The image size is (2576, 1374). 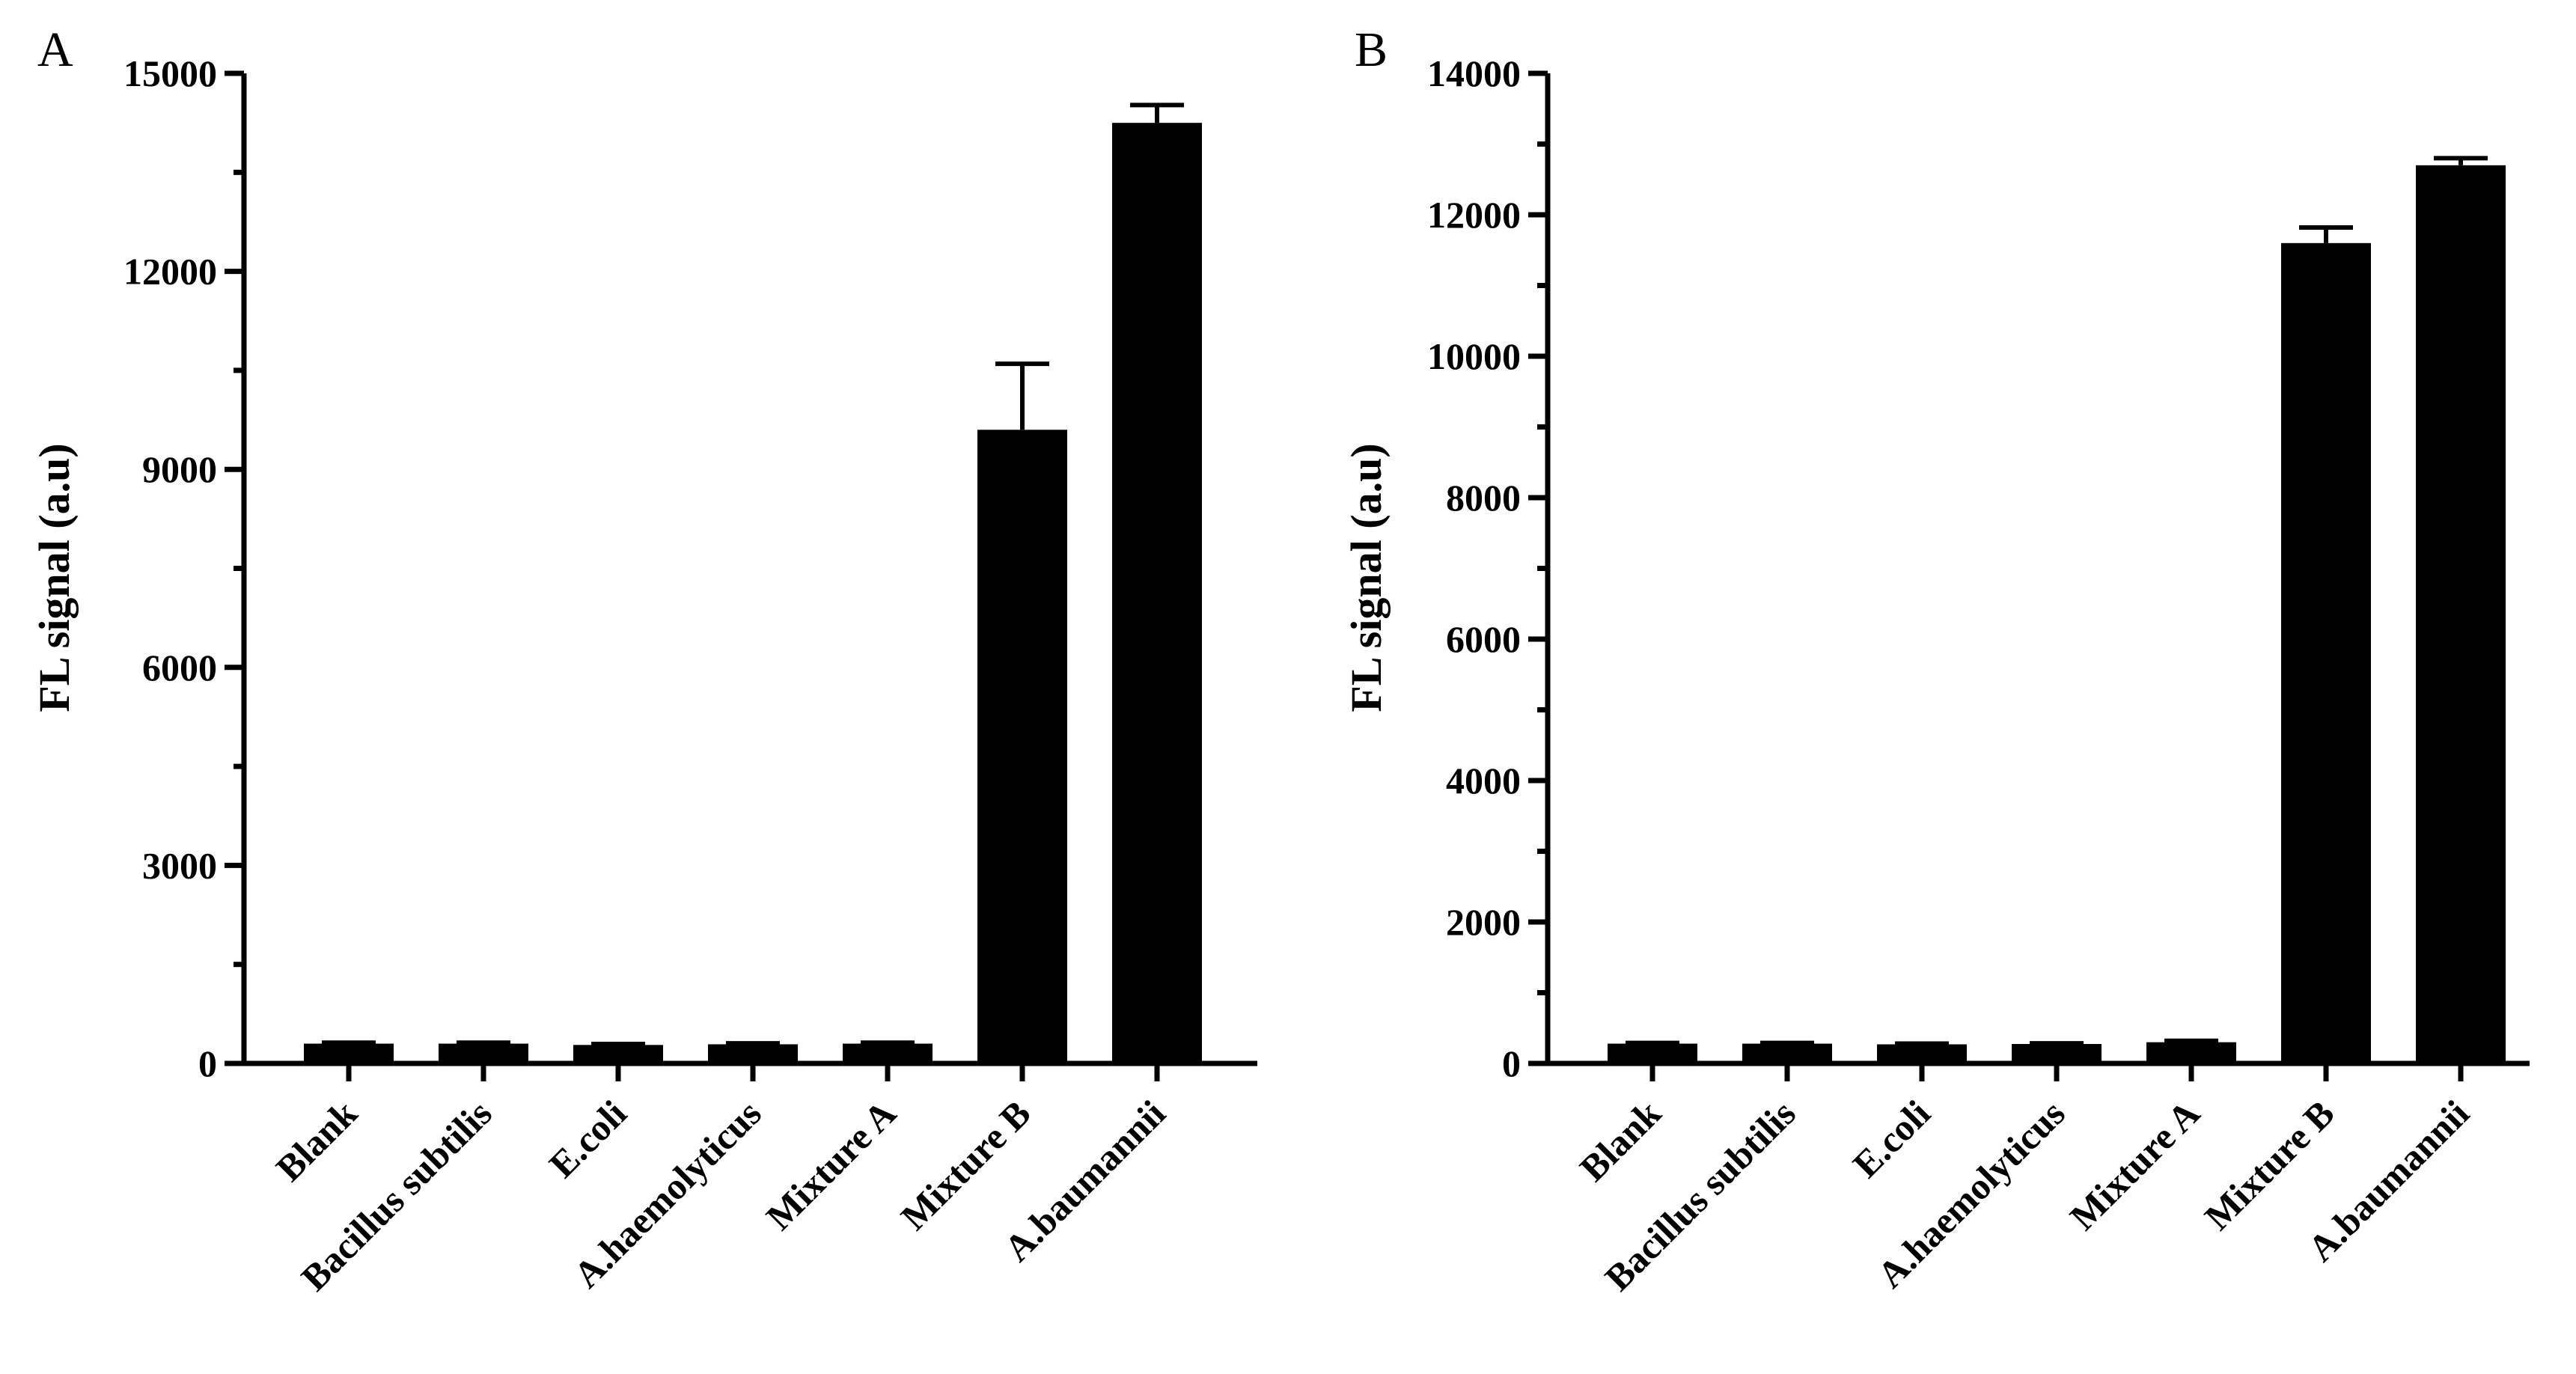 What do you see at coordinates (1487, 568) in the screenshot?
I see `y-ticks-b: 0 2000 4000 6000 8000 10000 12000 14000` at bounding box center [1487, 568].